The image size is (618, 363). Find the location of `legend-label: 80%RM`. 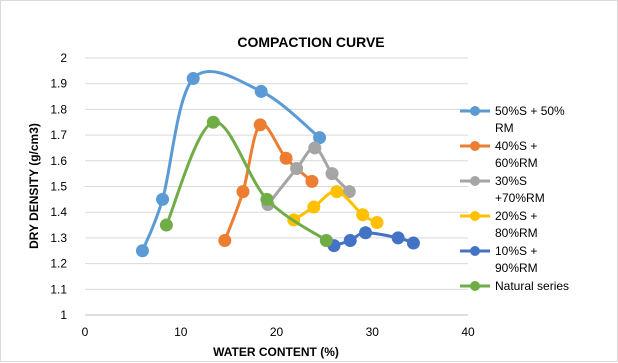

legend-label: 80%RM is located at coordinates (516, 233).